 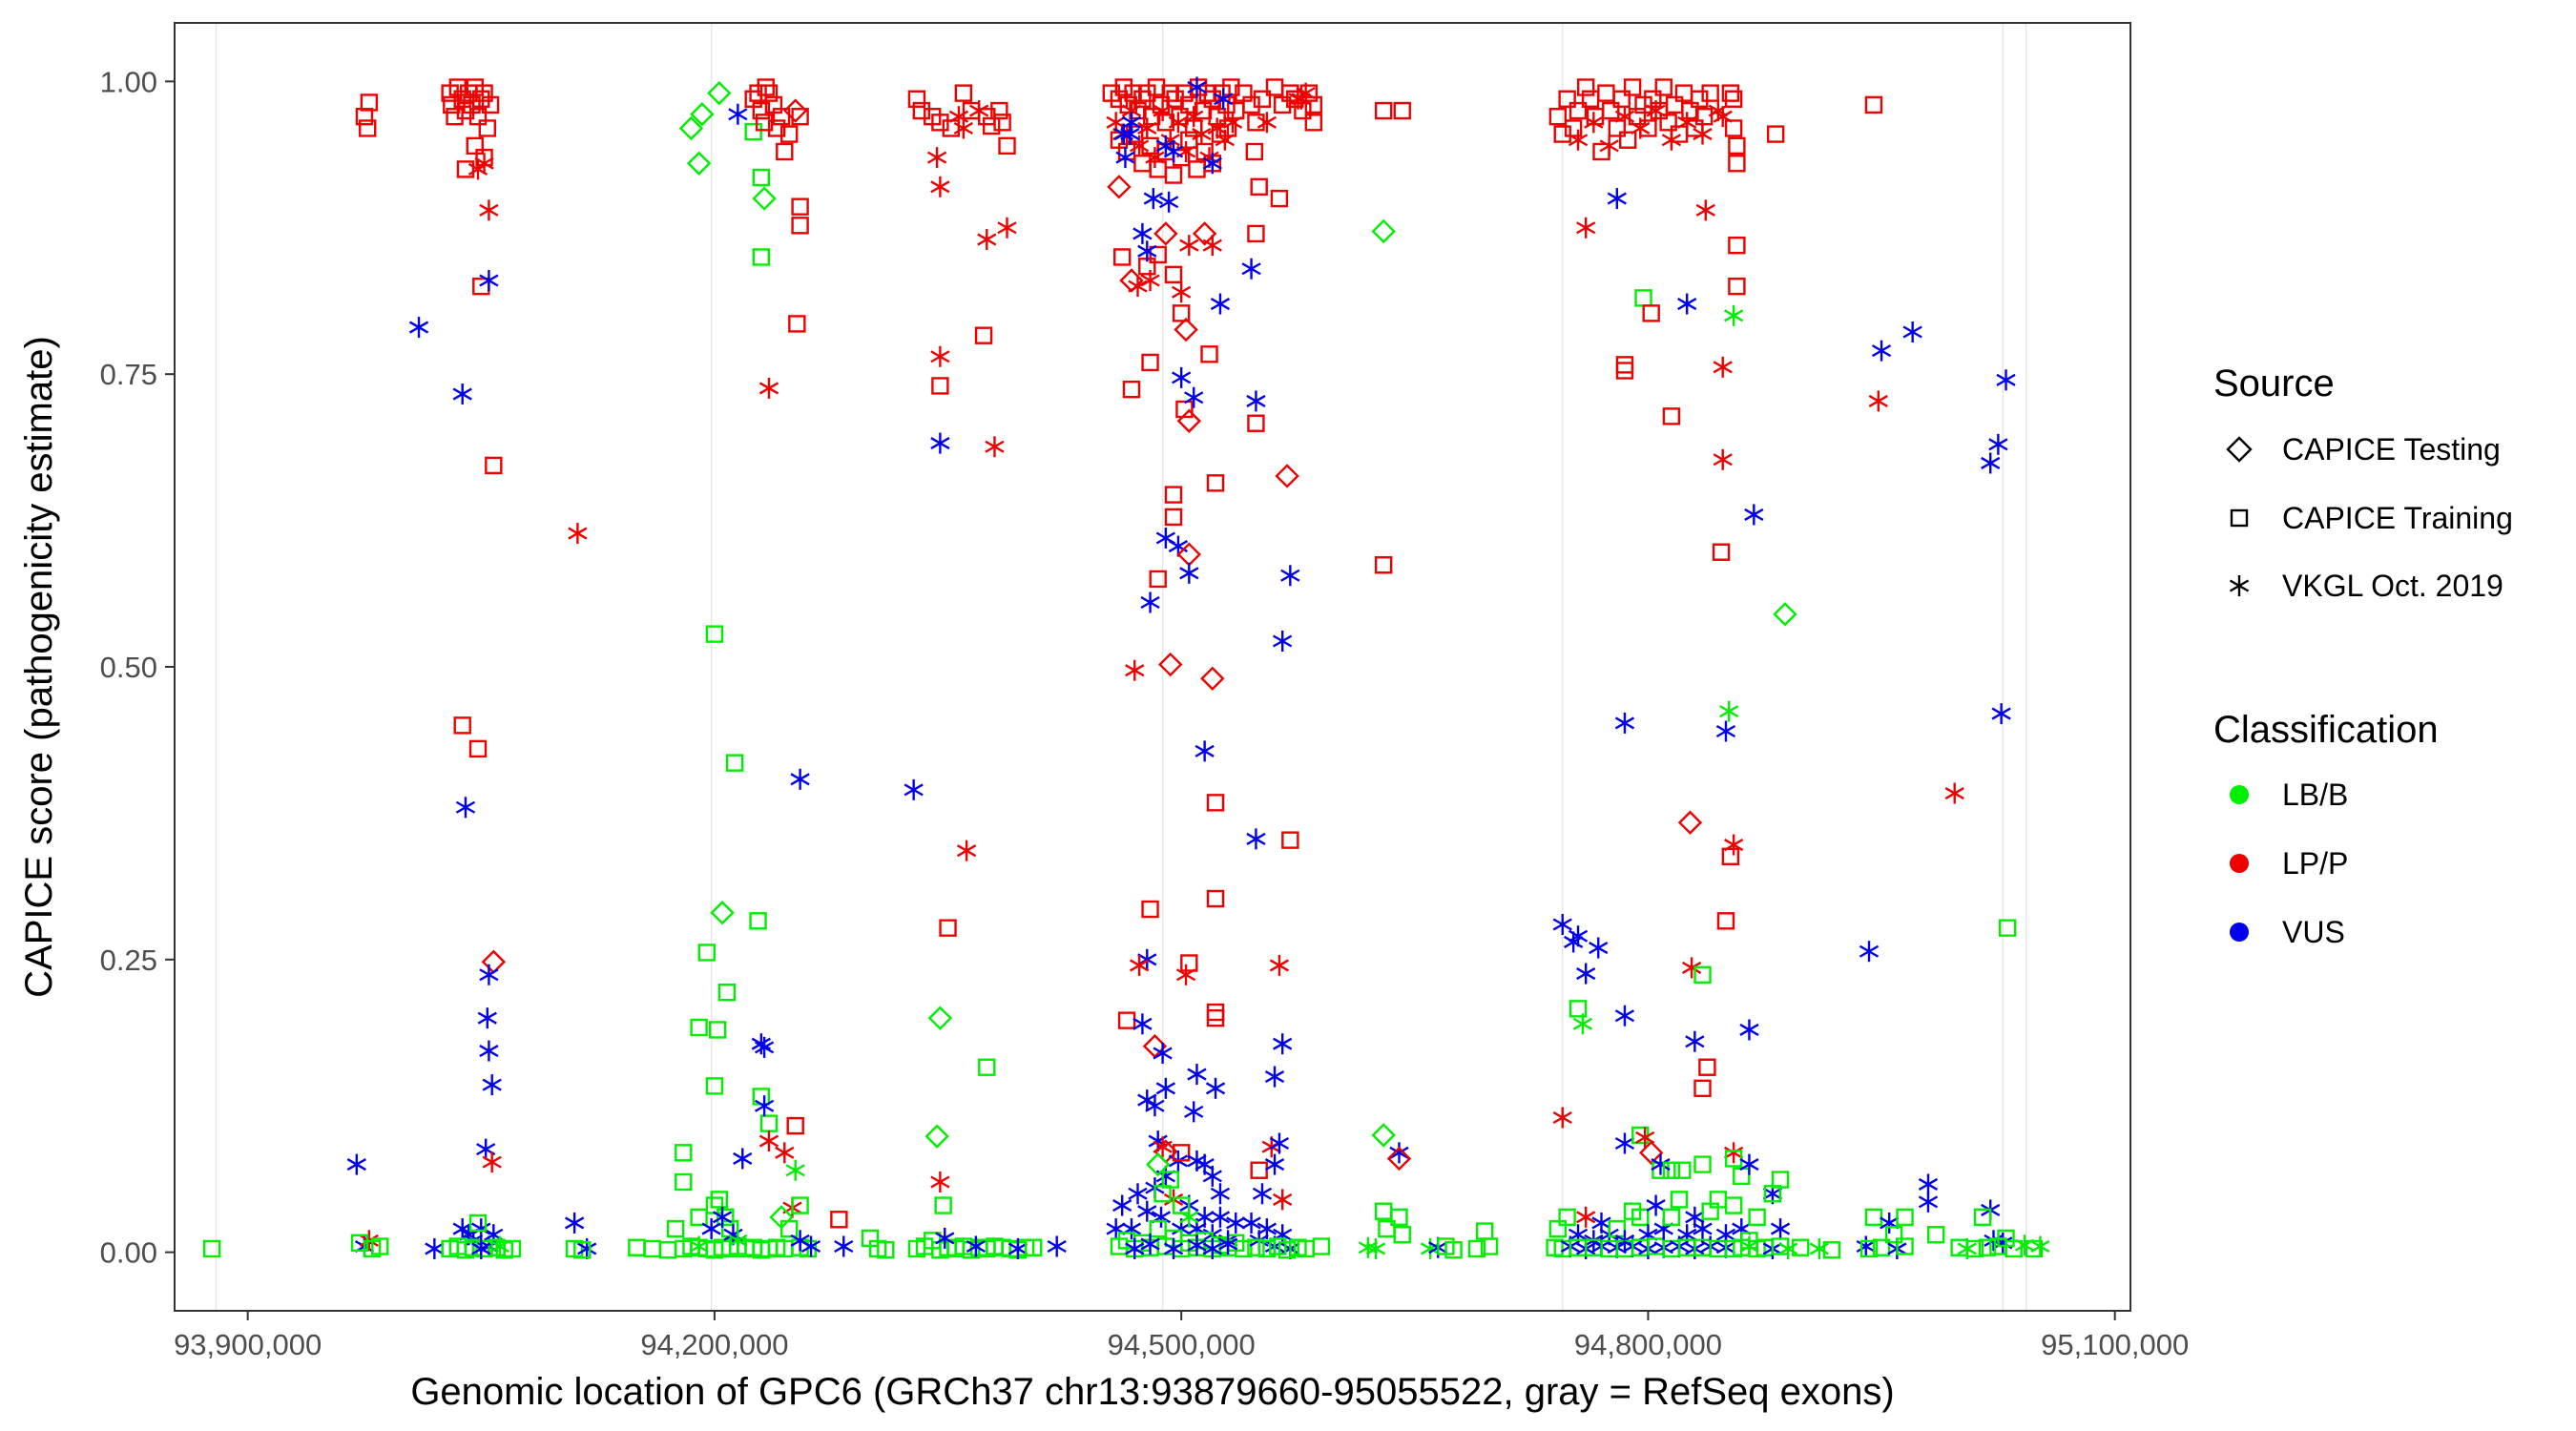 I want to click on legend-source-title: Source, so click(x=2274, y=383).